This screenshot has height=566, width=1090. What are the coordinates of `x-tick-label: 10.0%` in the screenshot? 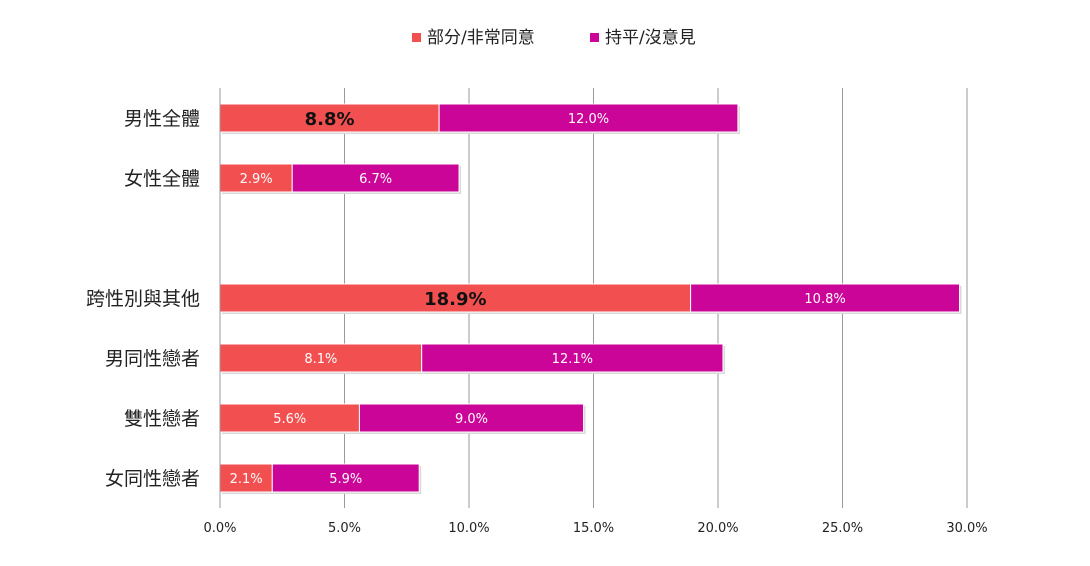 It's located at (468, 528).